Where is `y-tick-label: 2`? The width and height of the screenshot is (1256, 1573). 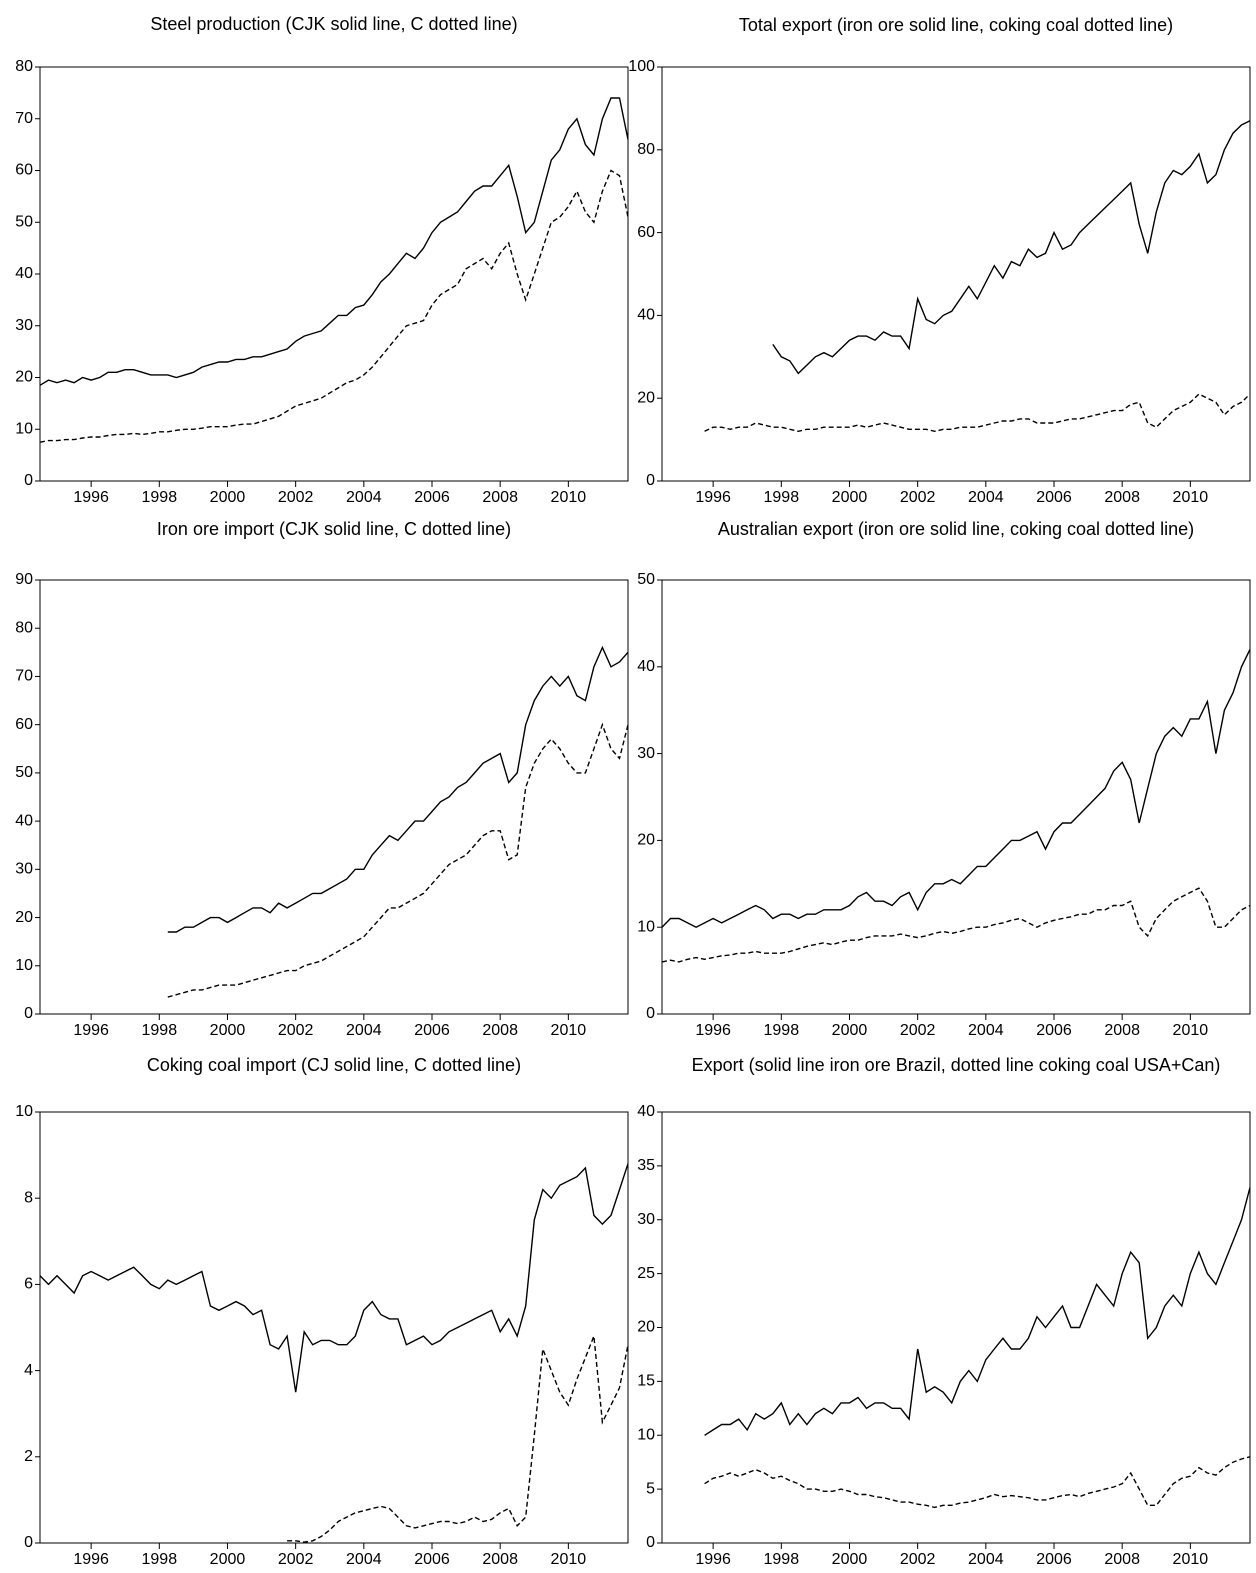 y-tick-label: 2 is located at coordinates (28, 1456).